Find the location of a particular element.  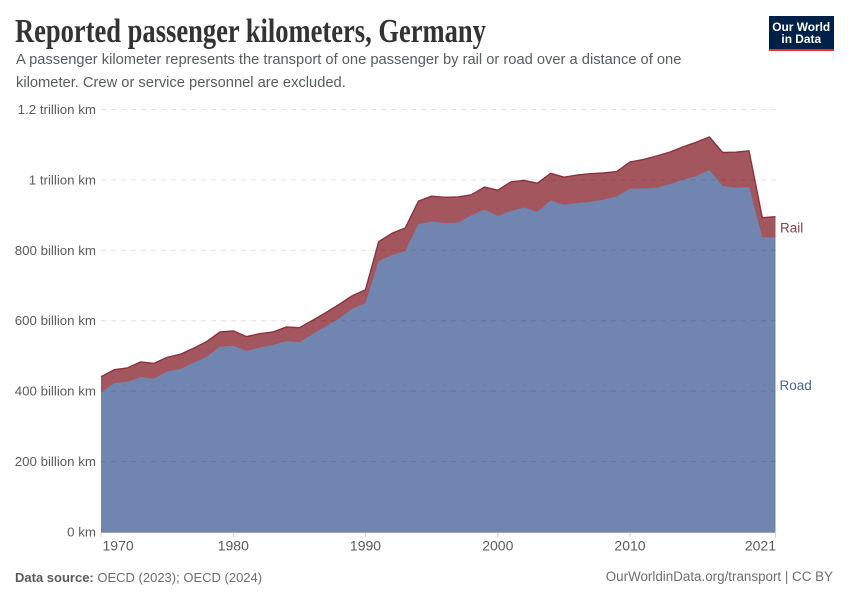

svg-text: 600 billion km is located at coordinates (55, 320).